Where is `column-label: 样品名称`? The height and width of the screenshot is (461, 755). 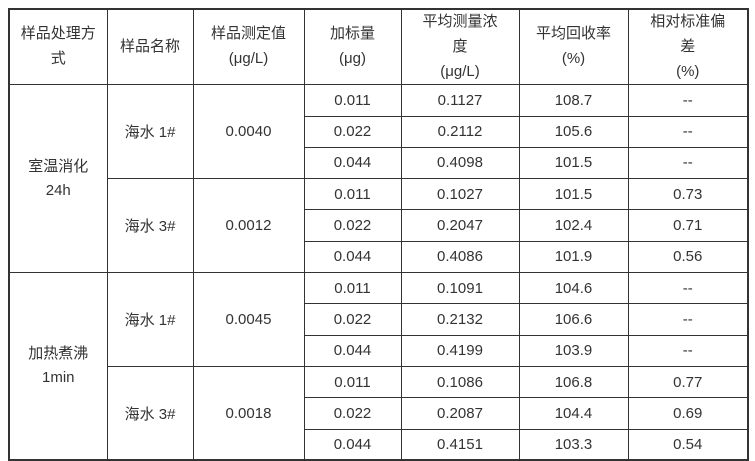 column-label: 样品名称 is located at coordinates (149, 46).